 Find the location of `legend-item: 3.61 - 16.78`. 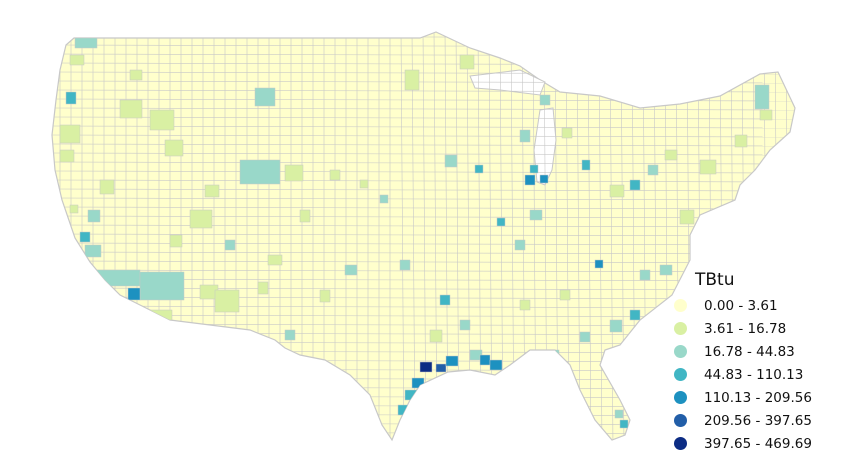

legend-item: 3.61 - 16.78 is located at coordinates (759, 328).